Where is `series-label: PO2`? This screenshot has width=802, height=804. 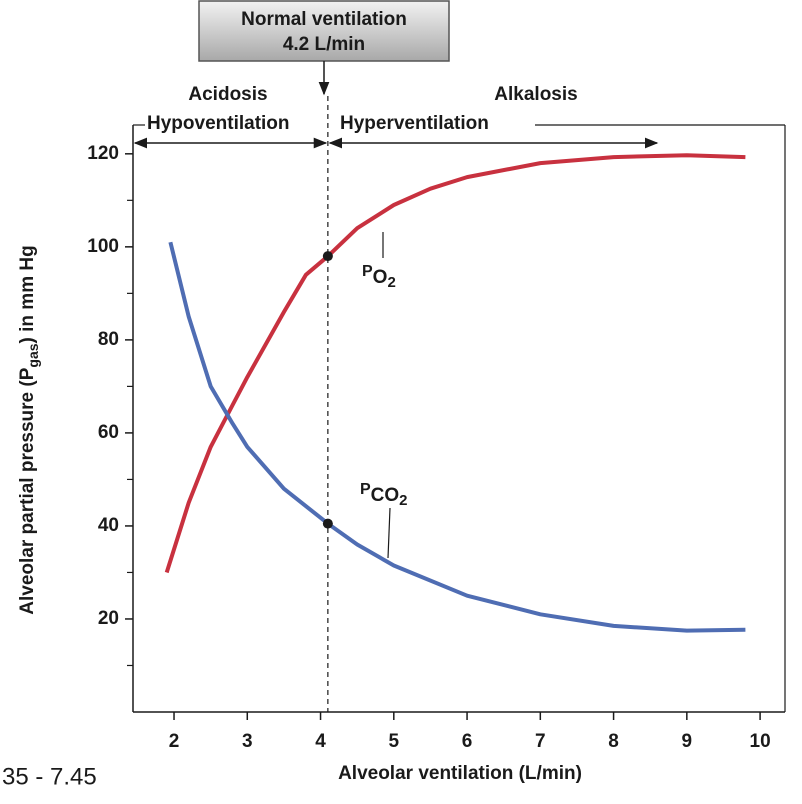
series-label: PO2 is located at coordinates (379, 277).